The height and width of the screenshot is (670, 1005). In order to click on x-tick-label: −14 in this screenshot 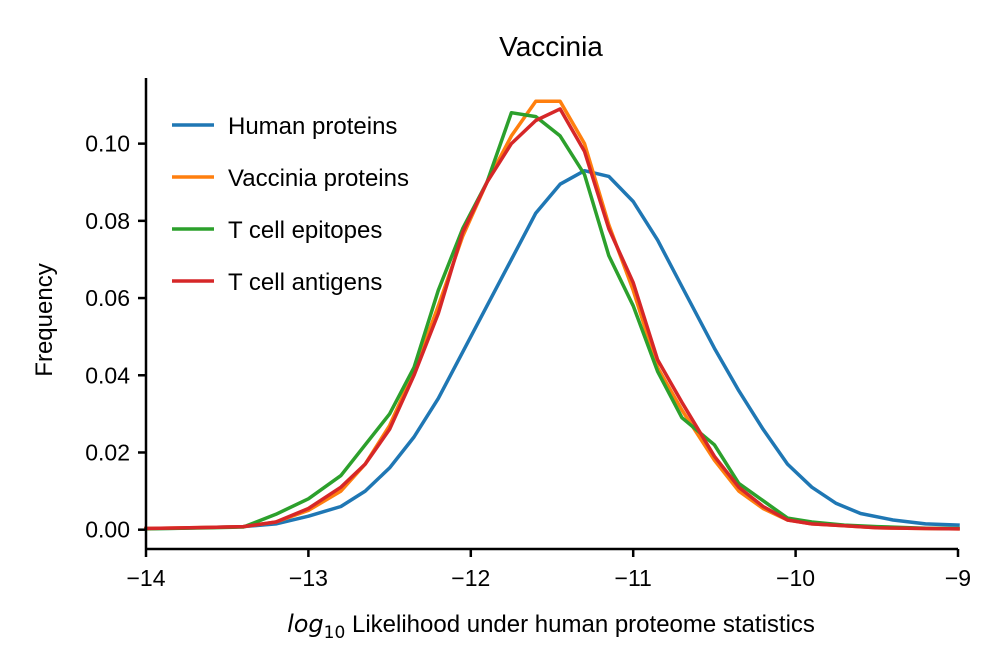, I will do `click(145, 578)`.